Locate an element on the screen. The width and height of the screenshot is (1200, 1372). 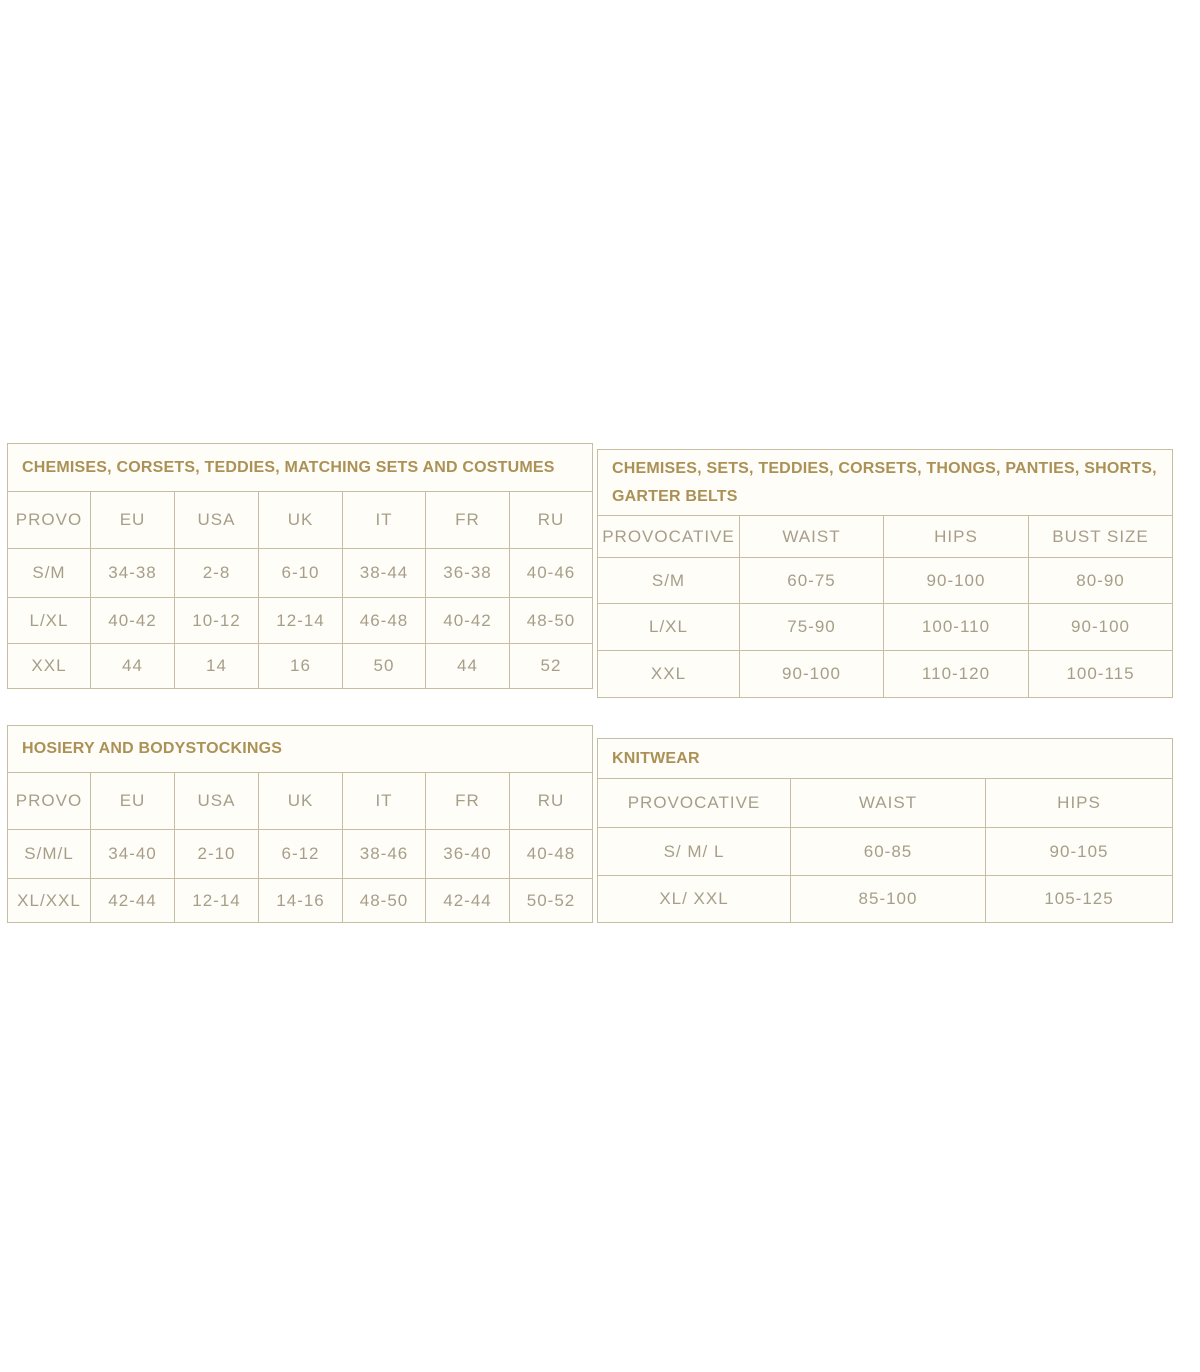
table-row: S/M 60-75 90-100 80-90 is located at coordinates (885, 580).